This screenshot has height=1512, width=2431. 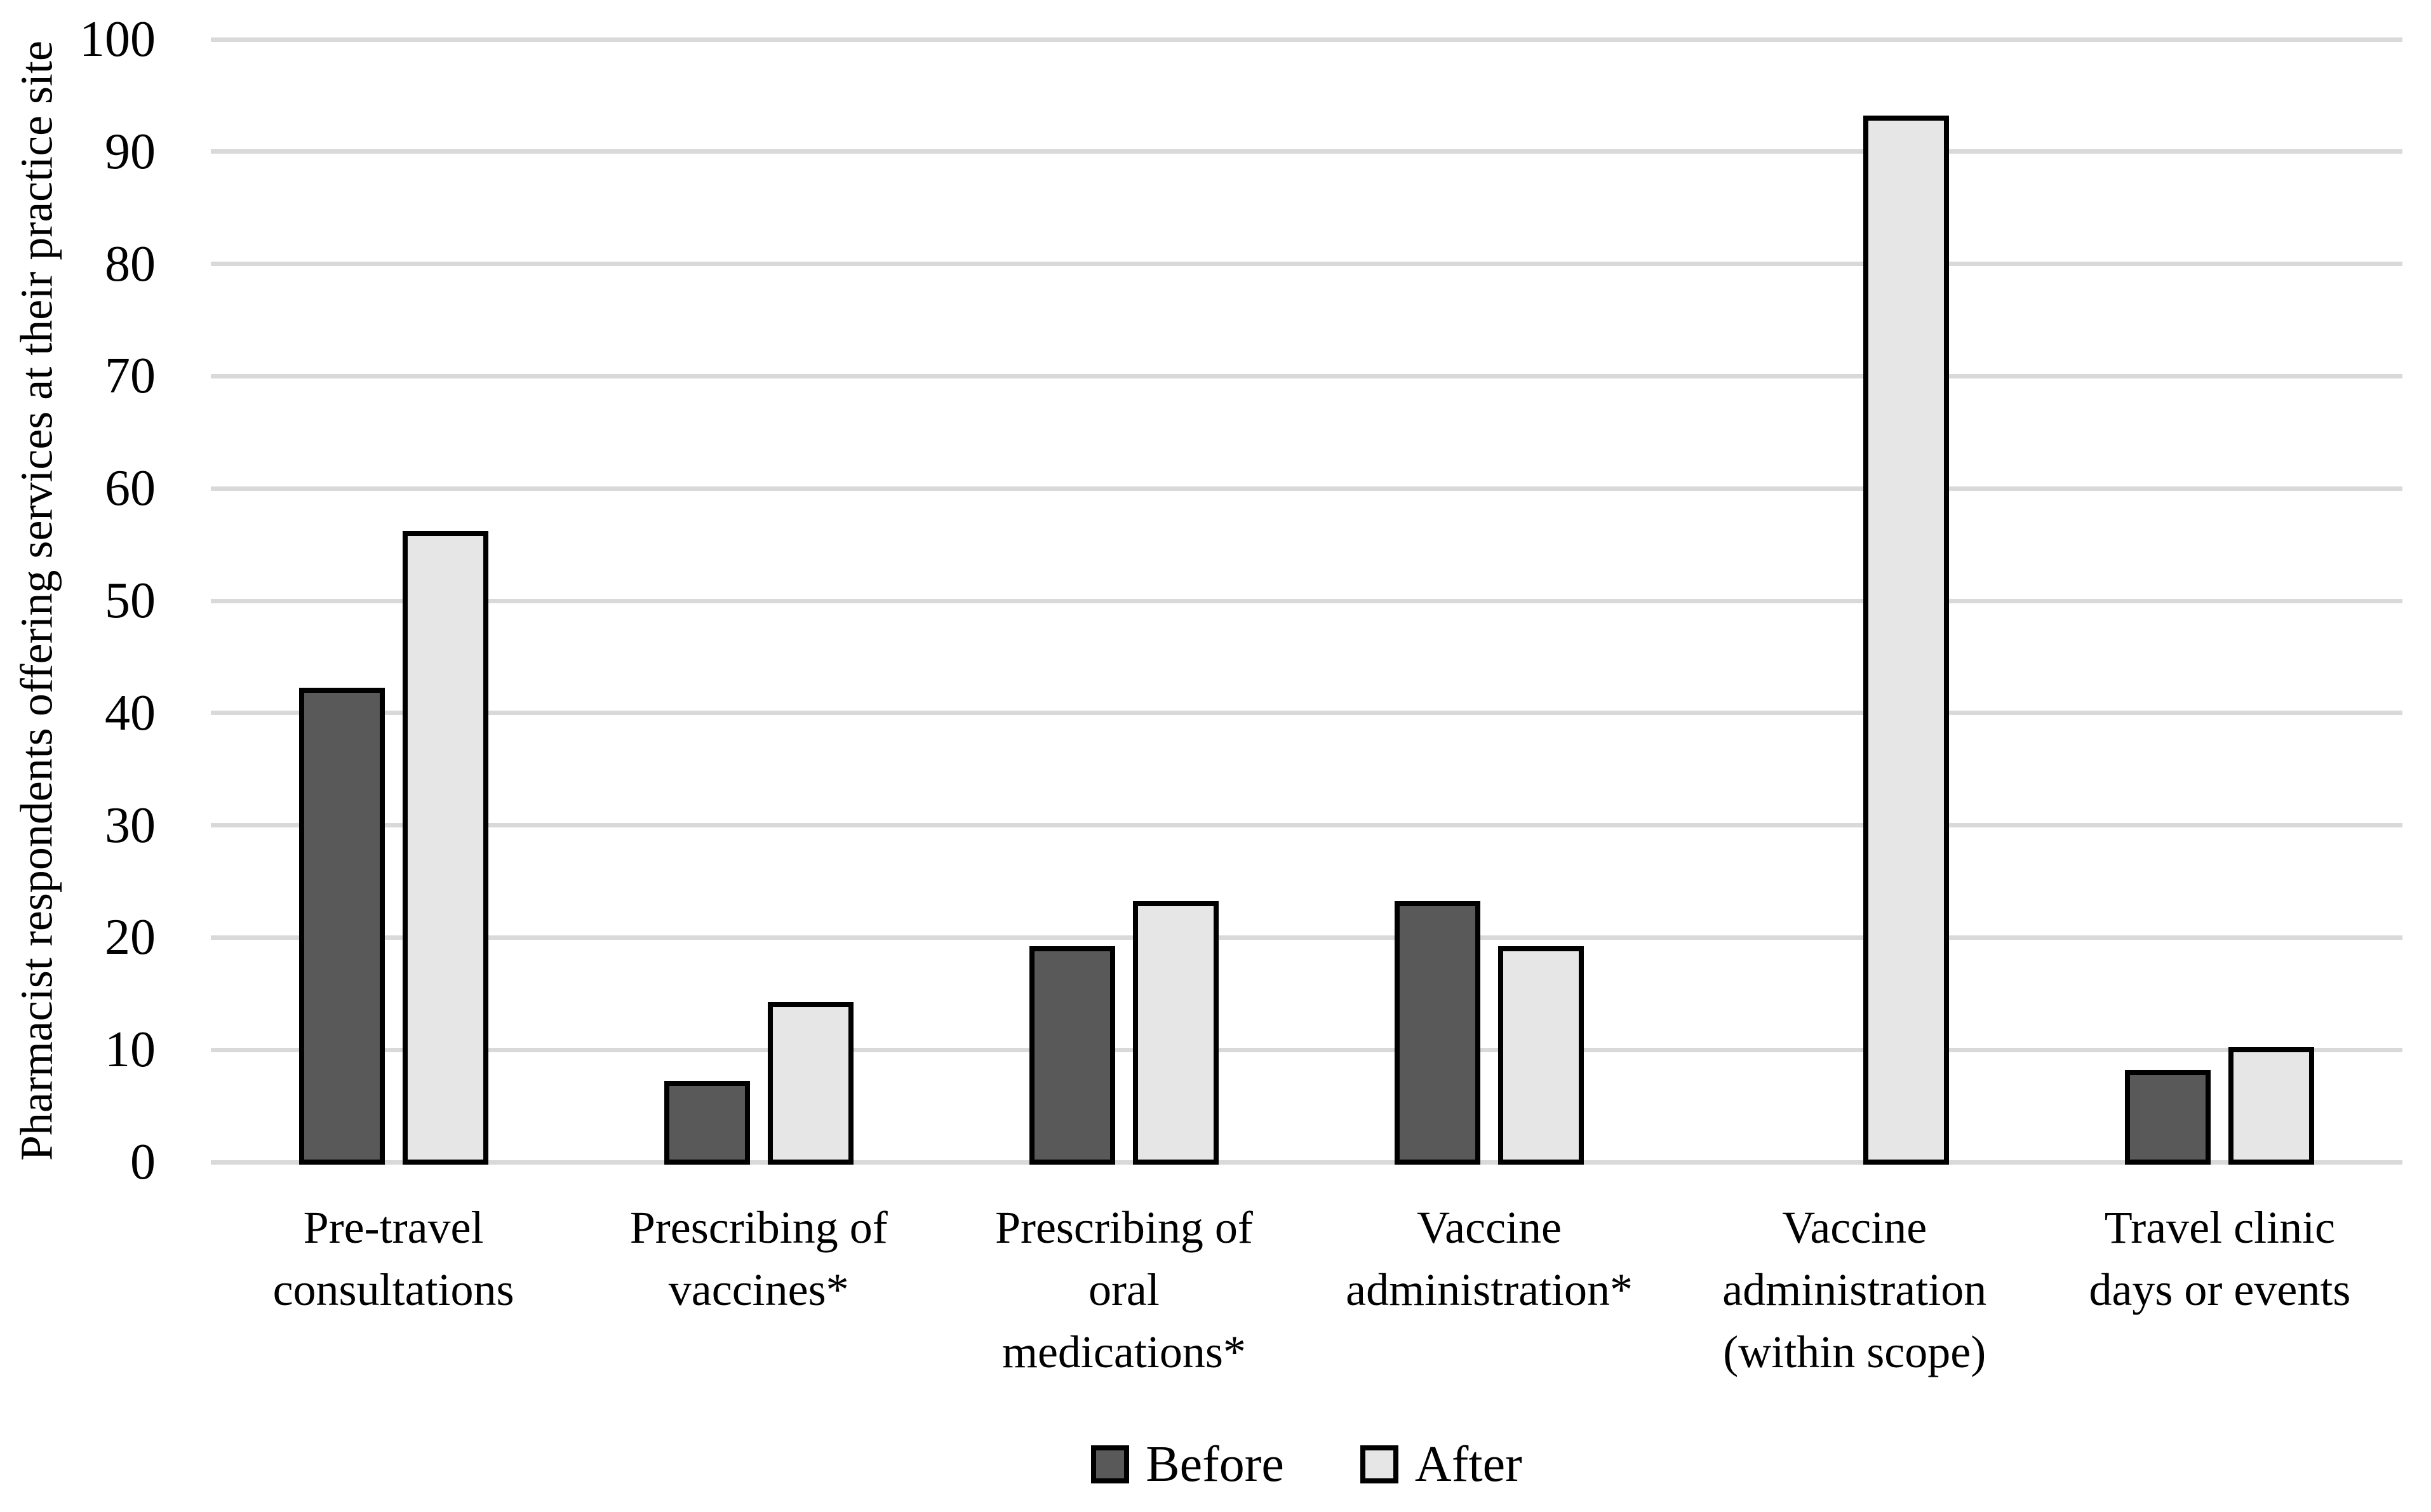 What do you see at coordinates (130, 825) in the screenshot?
I see `y-tick-label-30: 30` at bounding box center [130, 825].